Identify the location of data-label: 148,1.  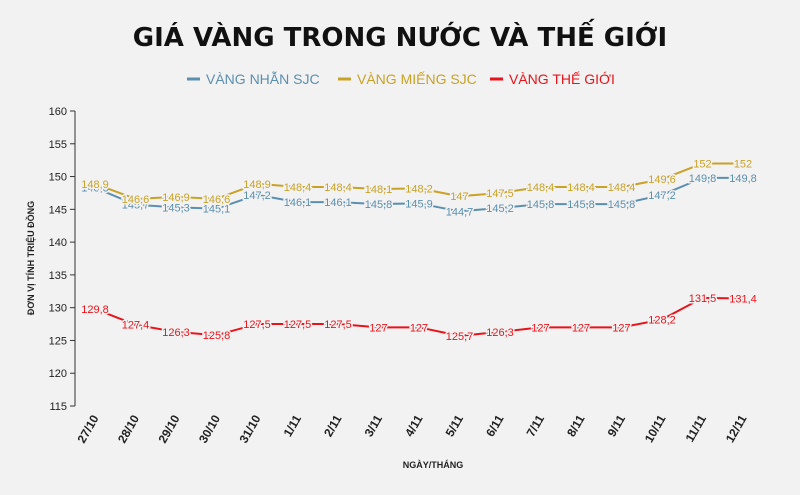
(379, 190).